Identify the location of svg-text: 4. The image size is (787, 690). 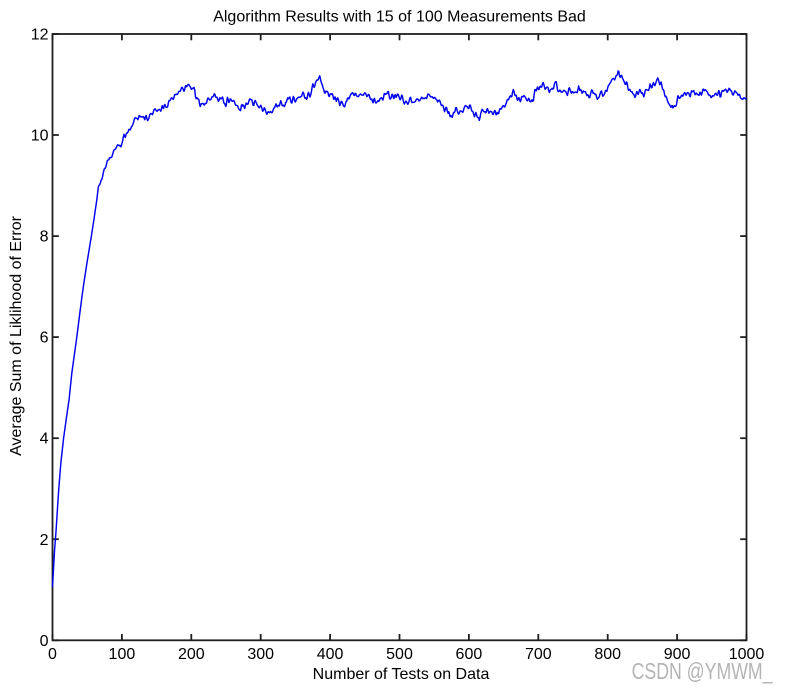
(44, 439).